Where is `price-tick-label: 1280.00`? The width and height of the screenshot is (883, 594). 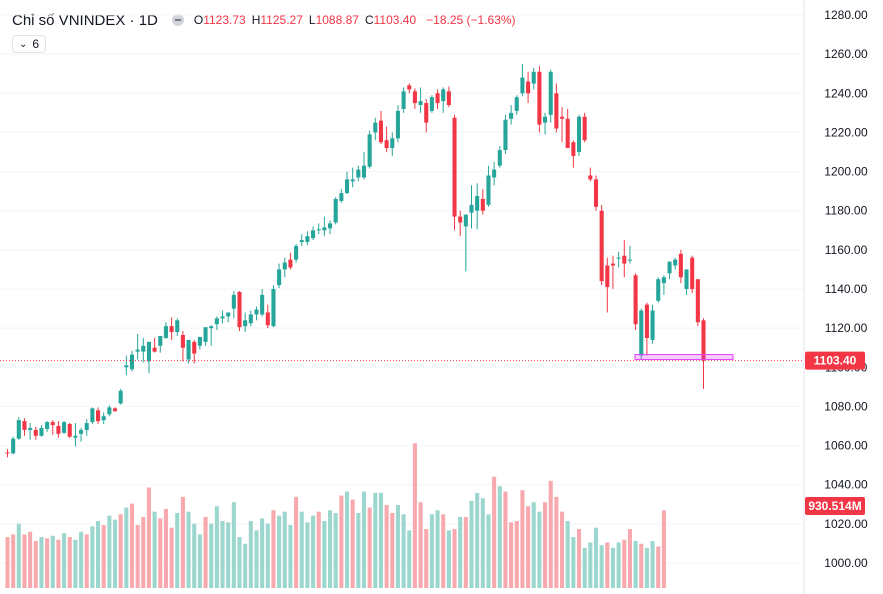 price-tick-label: 1280.00 is located at coordinates (846, 15).